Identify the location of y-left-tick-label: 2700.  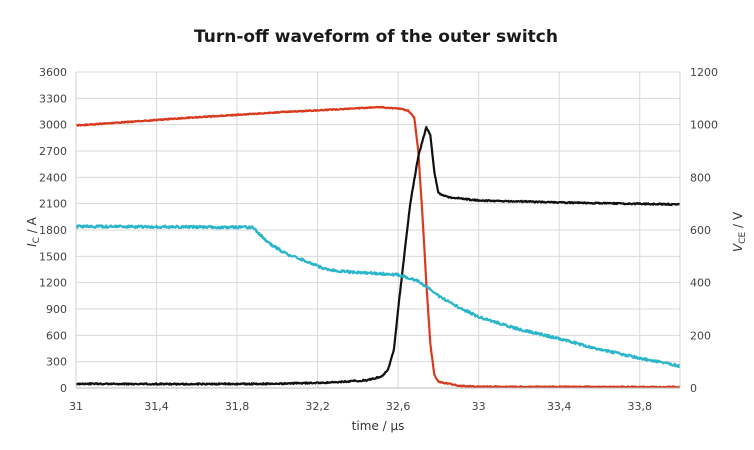
(53, 151).